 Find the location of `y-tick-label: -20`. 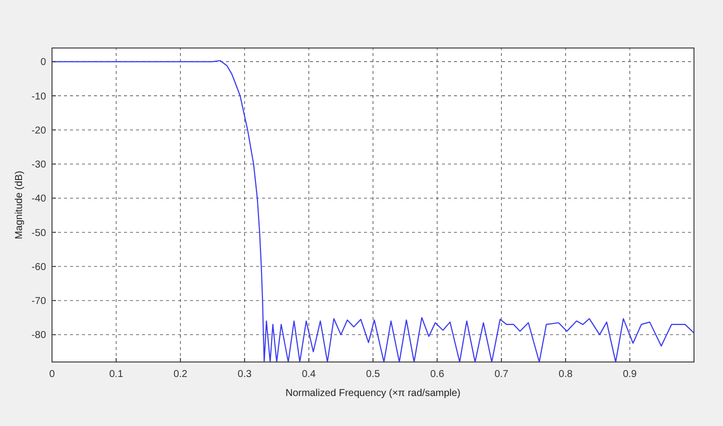

y-tick-label: -20 is located at coordinates (39, 130).